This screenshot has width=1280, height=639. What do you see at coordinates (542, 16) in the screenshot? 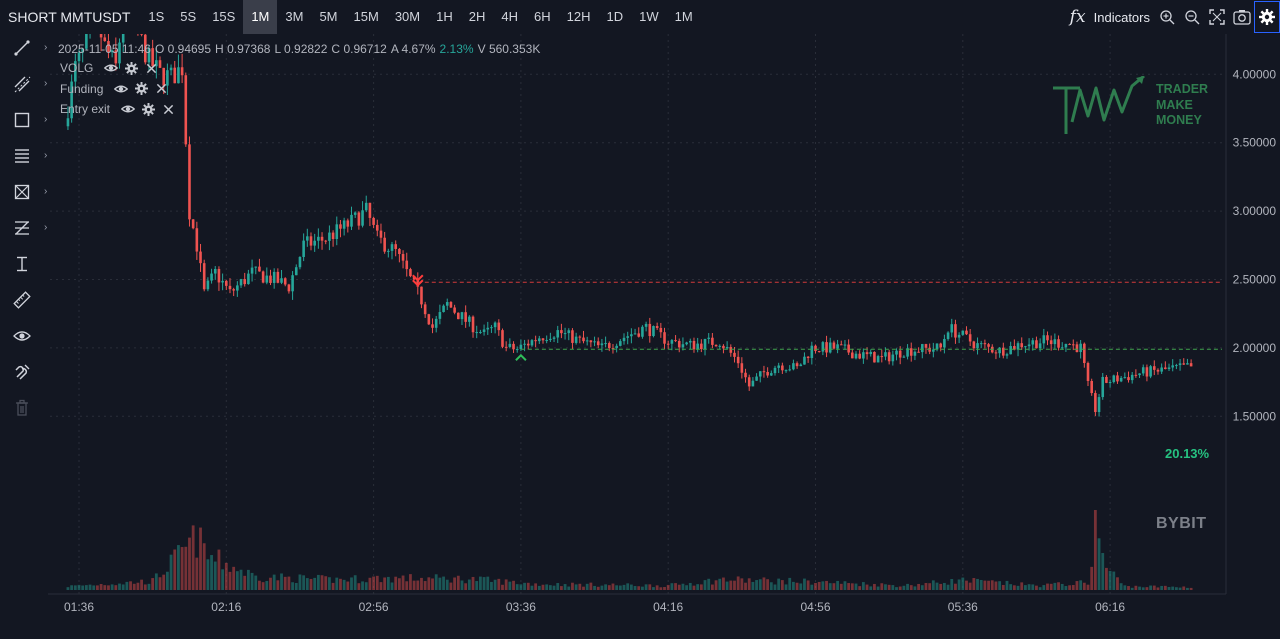
I see `interval-6h: 6H` at bounding box center [542, 16].